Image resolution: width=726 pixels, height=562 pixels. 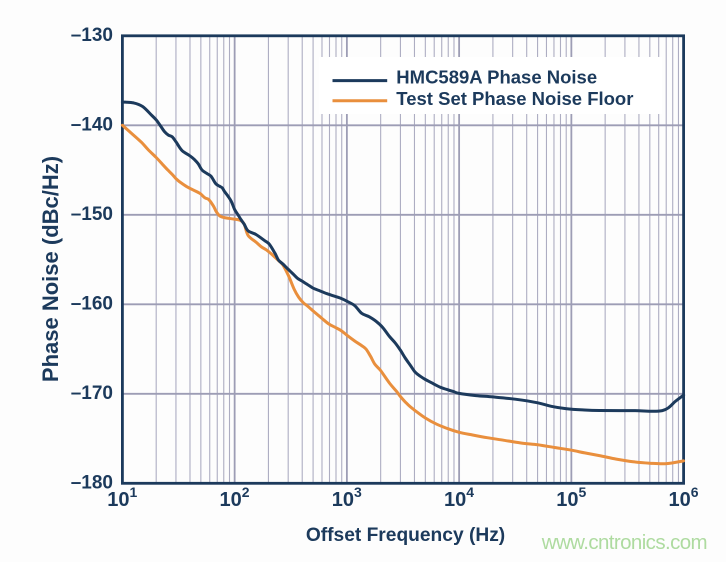 I want to click on svg-text: –160, so click(x=92, y=304).